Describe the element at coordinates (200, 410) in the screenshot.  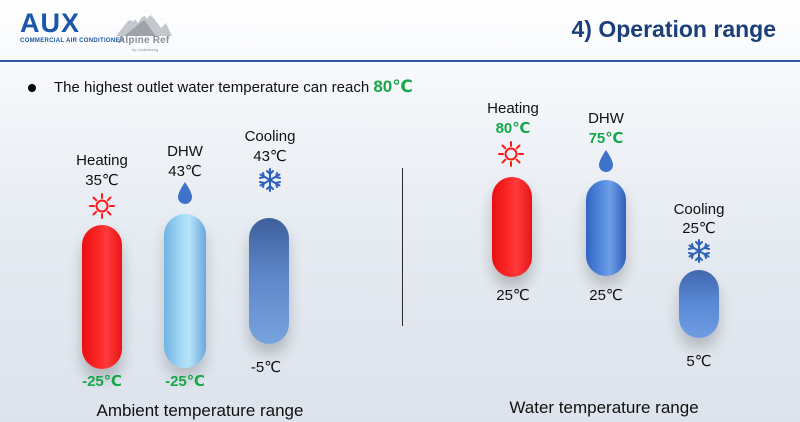
I see `ambient-section-label: Ambient temperature range` at that location.